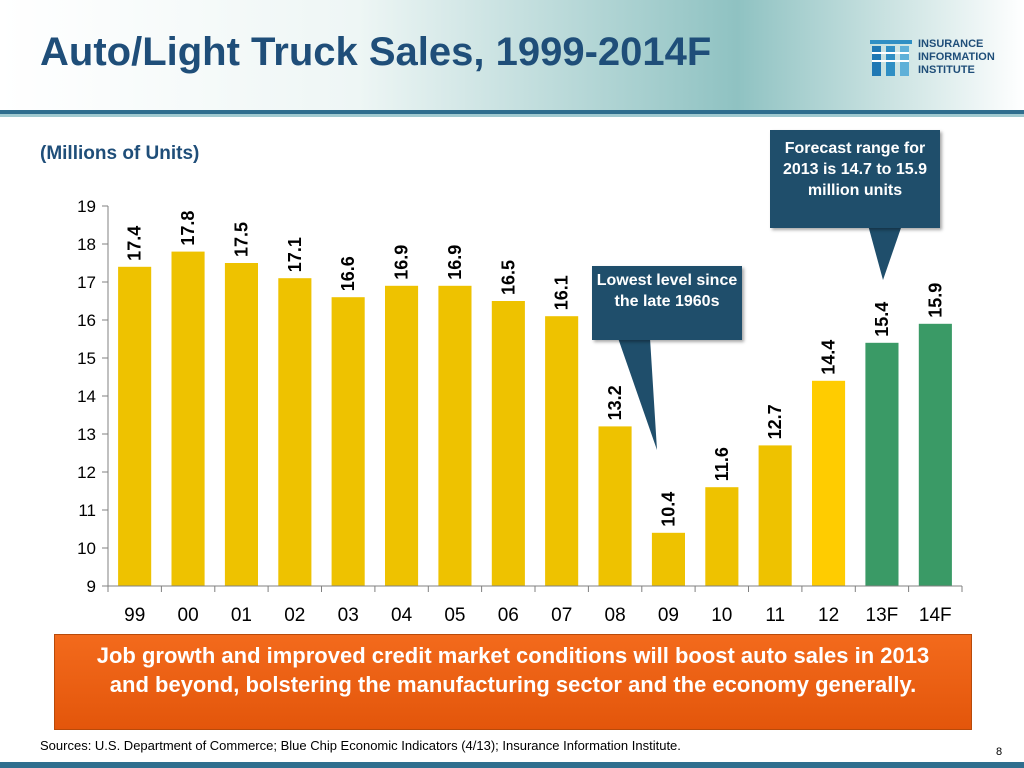 The height and width of the screenshot is (768, 1024). What do you see at coordinates (775, 421) in the screenshot?
I see `data-label-11: 12.7` at bounding box center [775, 421].